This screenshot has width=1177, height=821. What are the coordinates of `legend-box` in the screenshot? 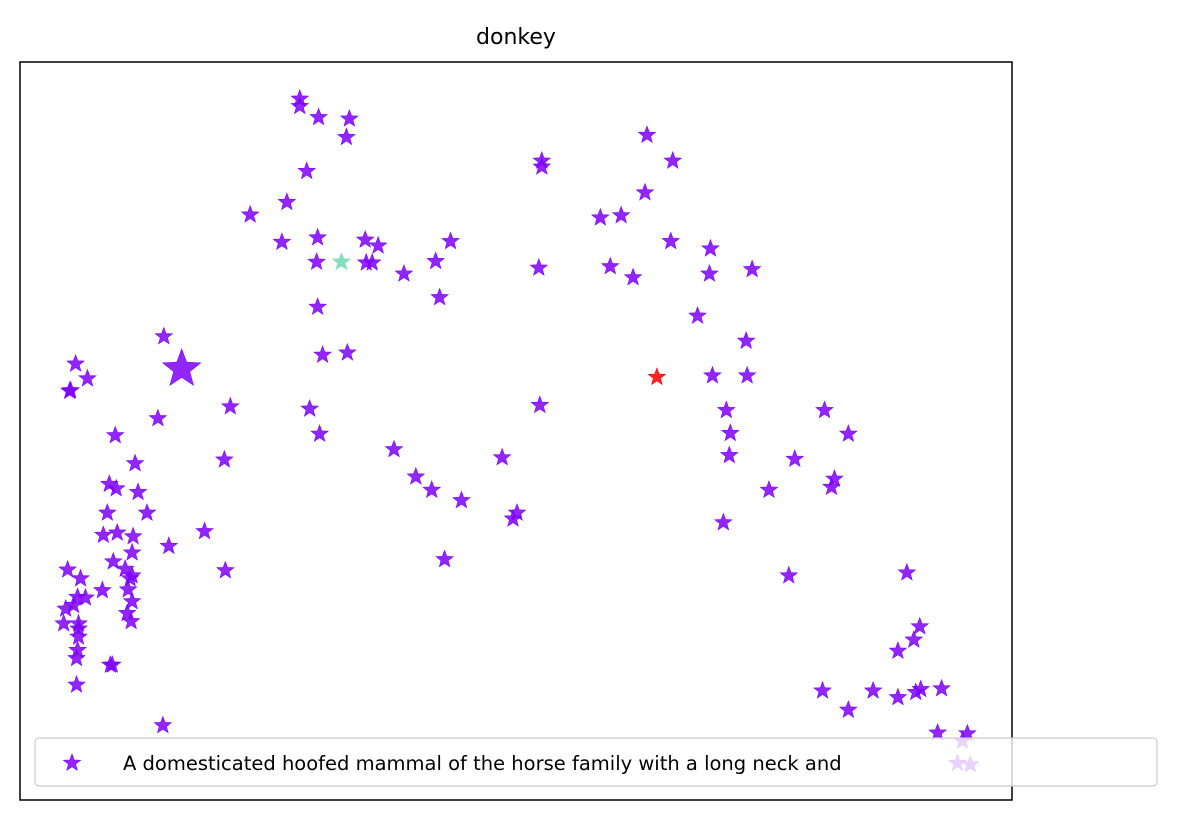 It's located at (596, 762).